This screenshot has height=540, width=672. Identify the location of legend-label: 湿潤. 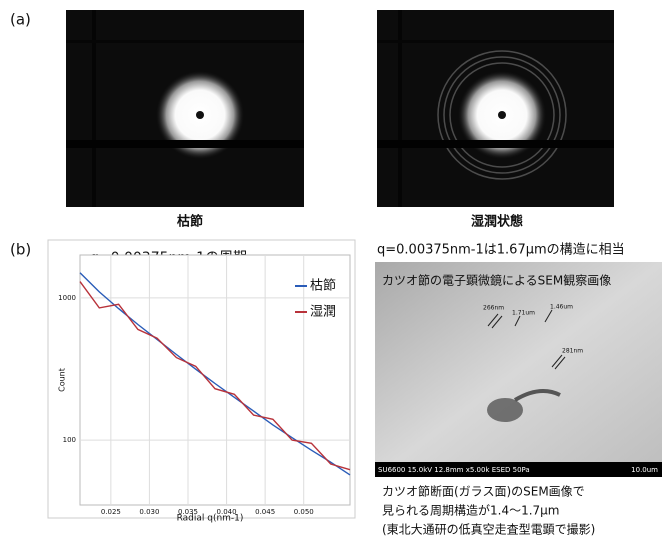
(323, 312).